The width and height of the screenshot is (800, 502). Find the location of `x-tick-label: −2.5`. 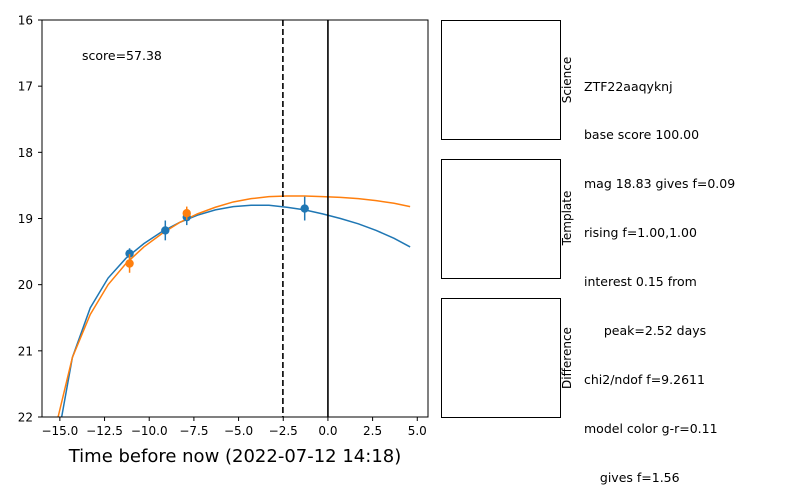

x-tick-label: −2.5 is located at coordinates (283, 431).